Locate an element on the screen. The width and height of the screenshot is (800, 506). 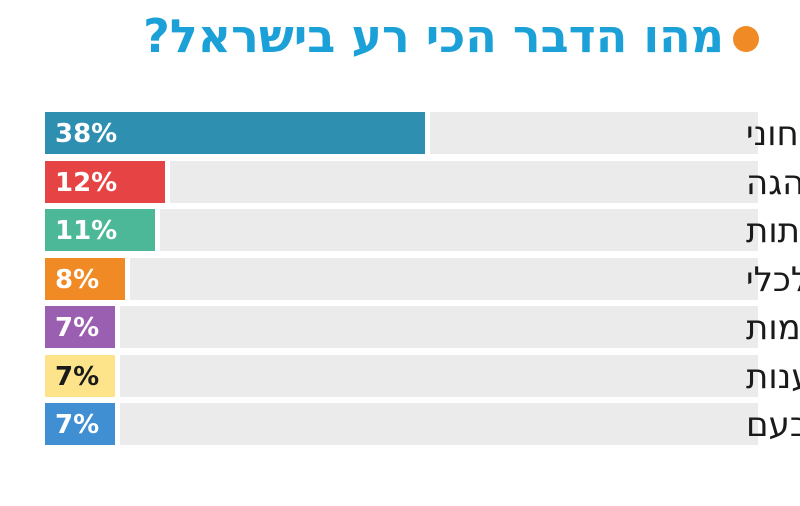
bar-value-label: 38% is located at coordinates (86, 134).